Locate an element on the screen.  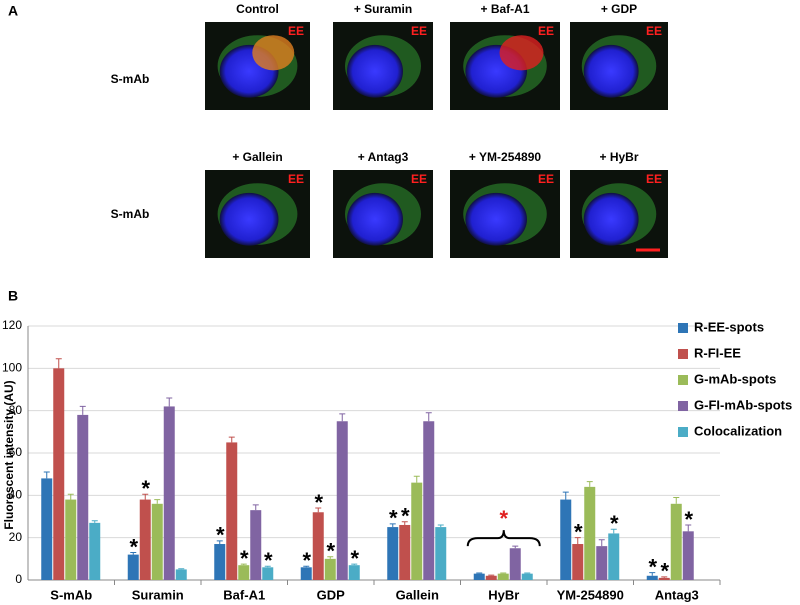
panel-label: A is located at coordinates (13, 11).